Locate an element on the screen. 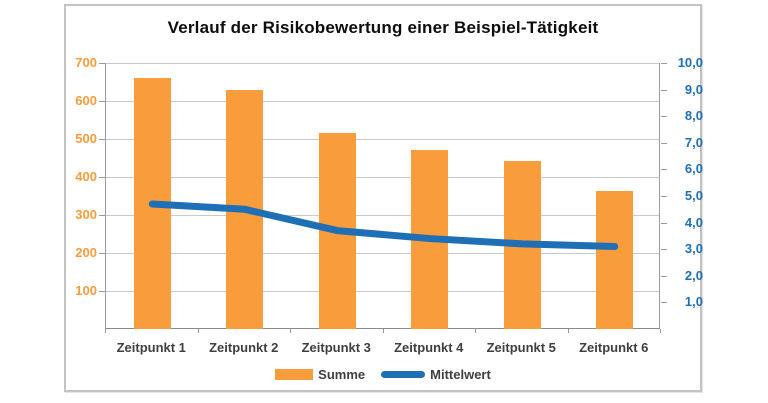  left-axis-label-400: 400 is located at coordinates (86, 176).